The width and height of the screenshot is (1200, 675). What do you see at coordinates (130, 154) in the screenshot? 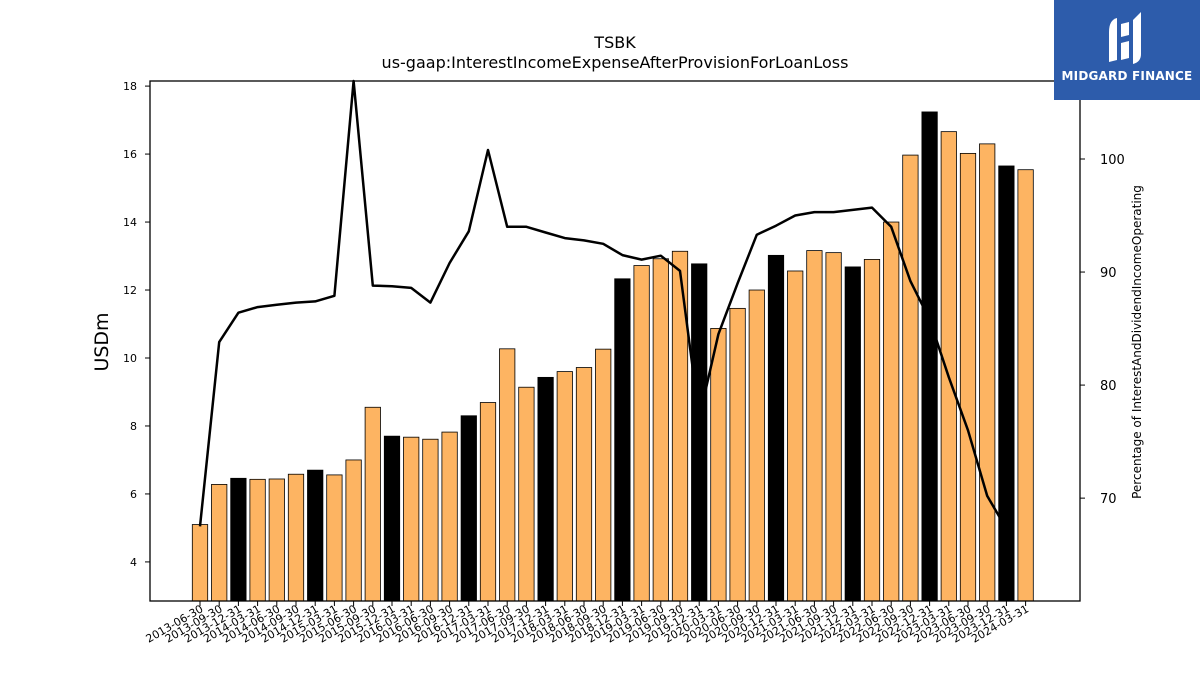
I see `y-tick-label: 16` at bounding box center [130, 154].